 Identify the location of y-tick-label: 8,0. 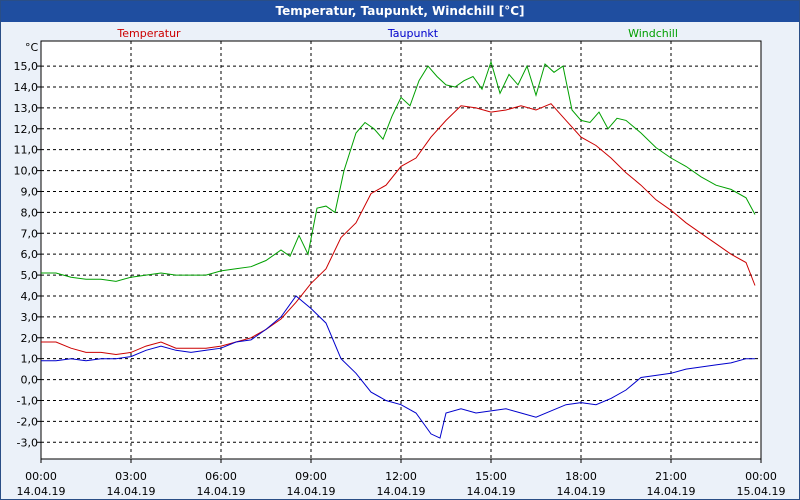
(30, 212).